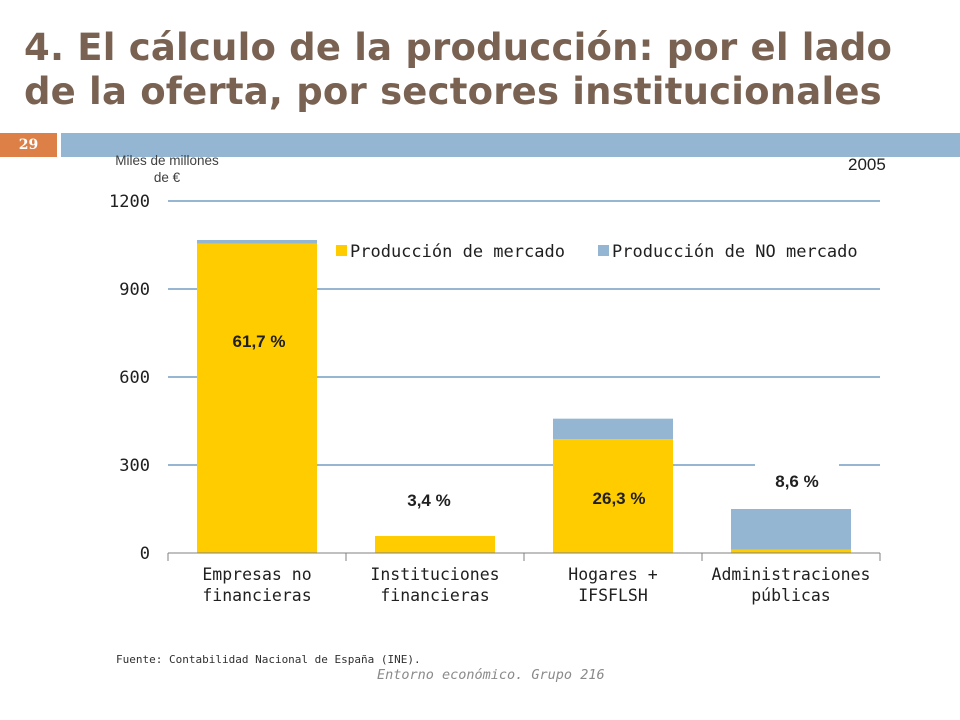 The height and width of the screenshot is (720, 960). What do you see at coordinates (167, 177) in the screenshot?
I see `units-line-2: de €` at bounding box center [167, 177].